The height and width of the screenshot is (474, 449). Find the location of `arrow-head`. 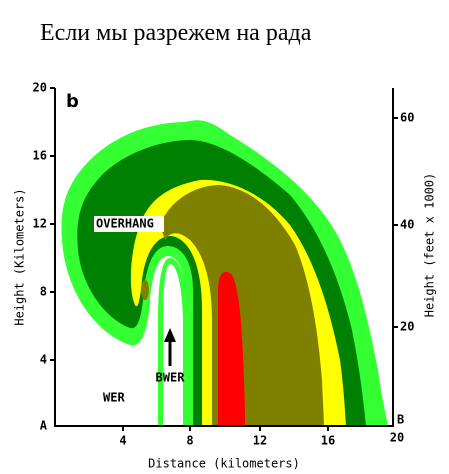

arrow-head is located at coordinates (170, 335).